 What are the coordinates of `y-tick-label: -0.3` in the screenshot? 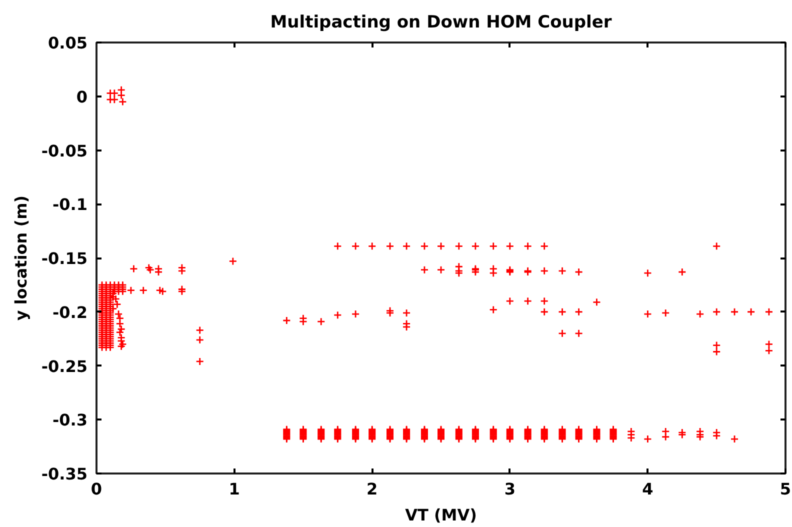 It's located at (70, 420).